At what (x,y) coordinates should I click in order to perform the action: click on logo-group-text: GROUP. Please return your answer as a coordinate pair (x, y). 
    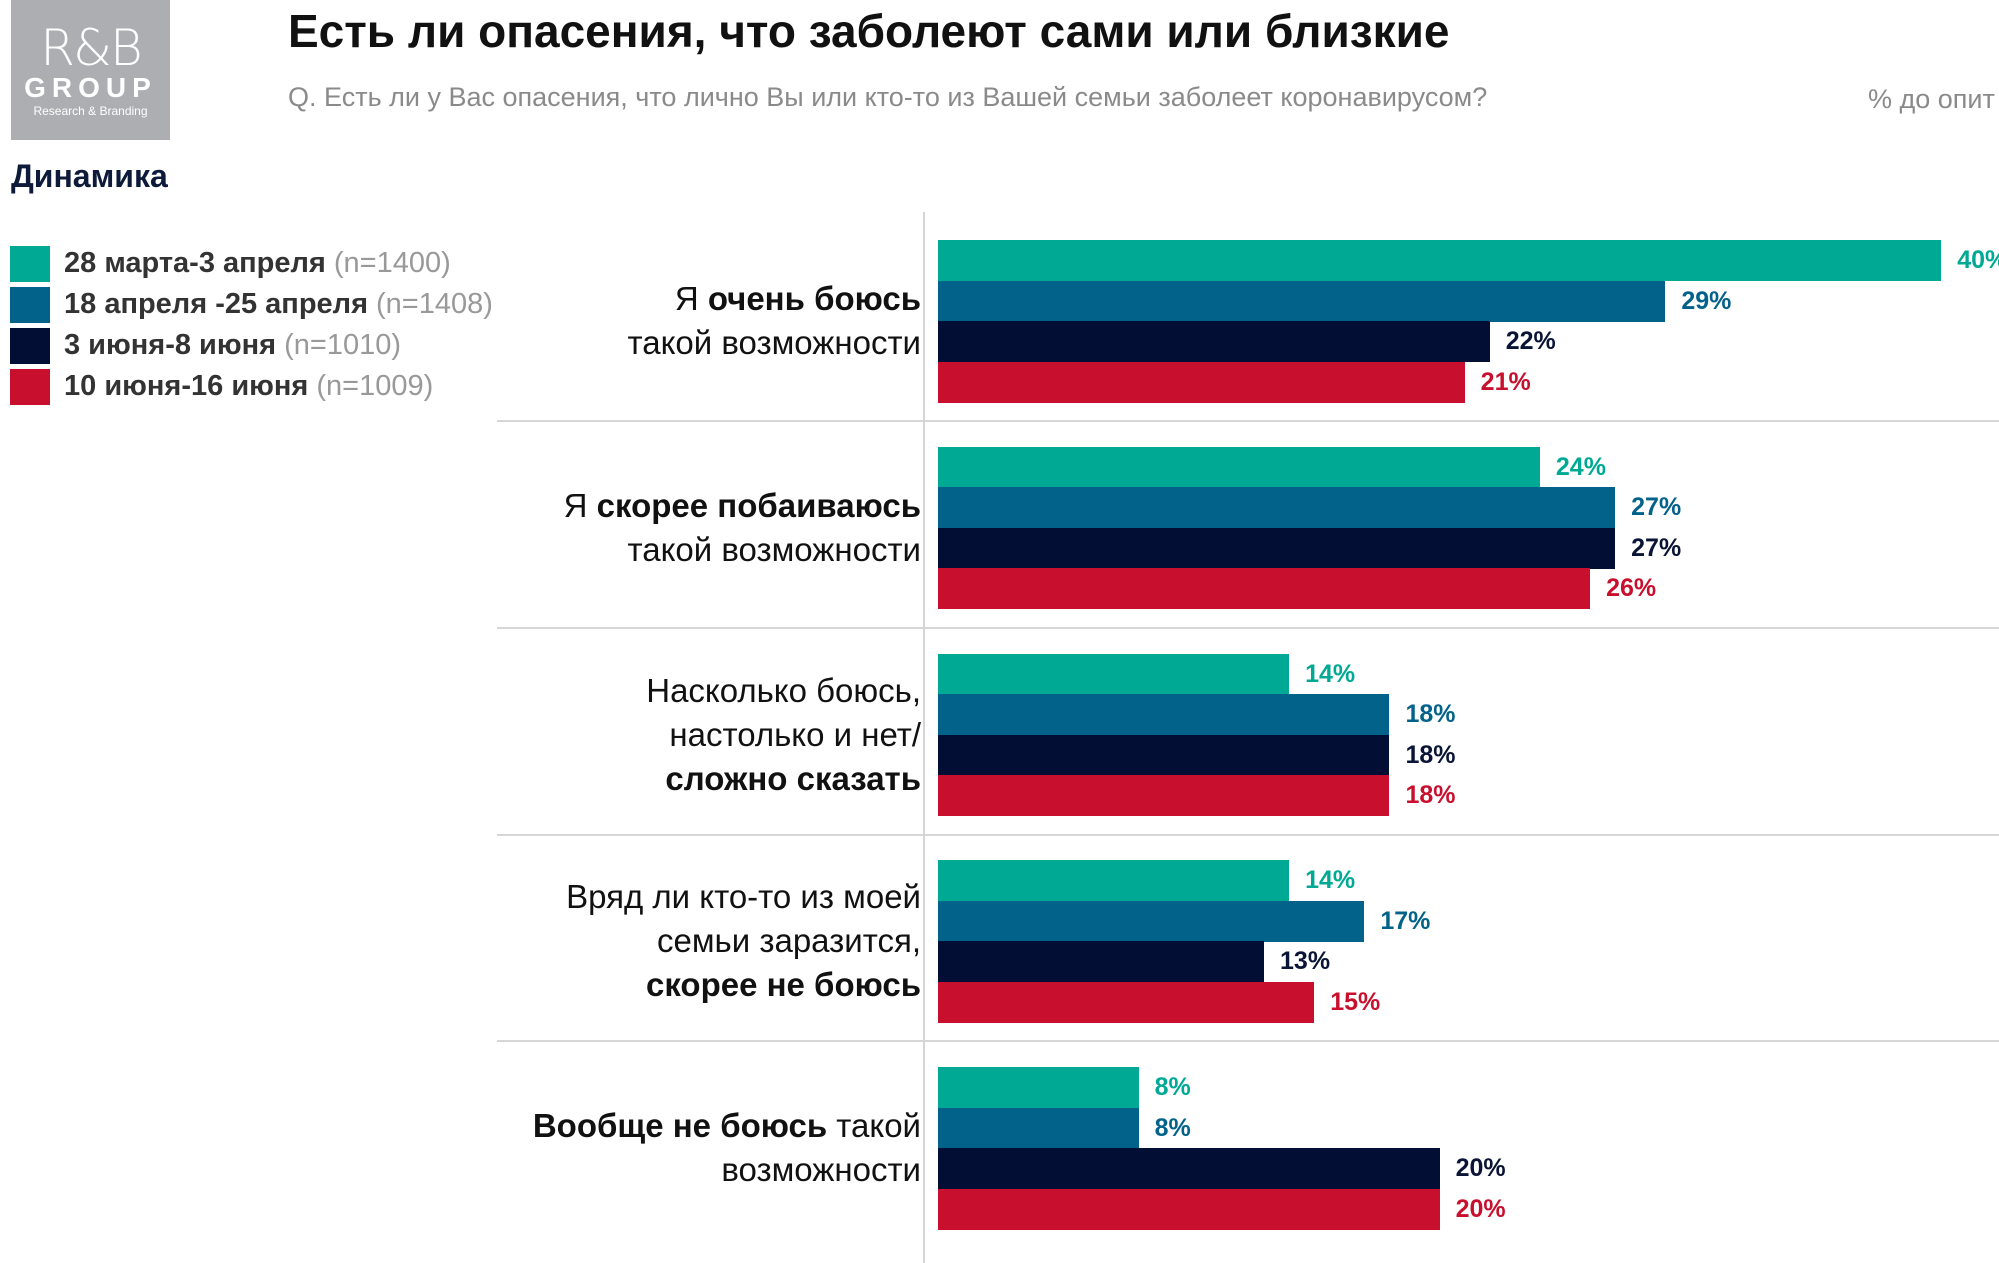
    Looking at the image, I should click on (90, 87).